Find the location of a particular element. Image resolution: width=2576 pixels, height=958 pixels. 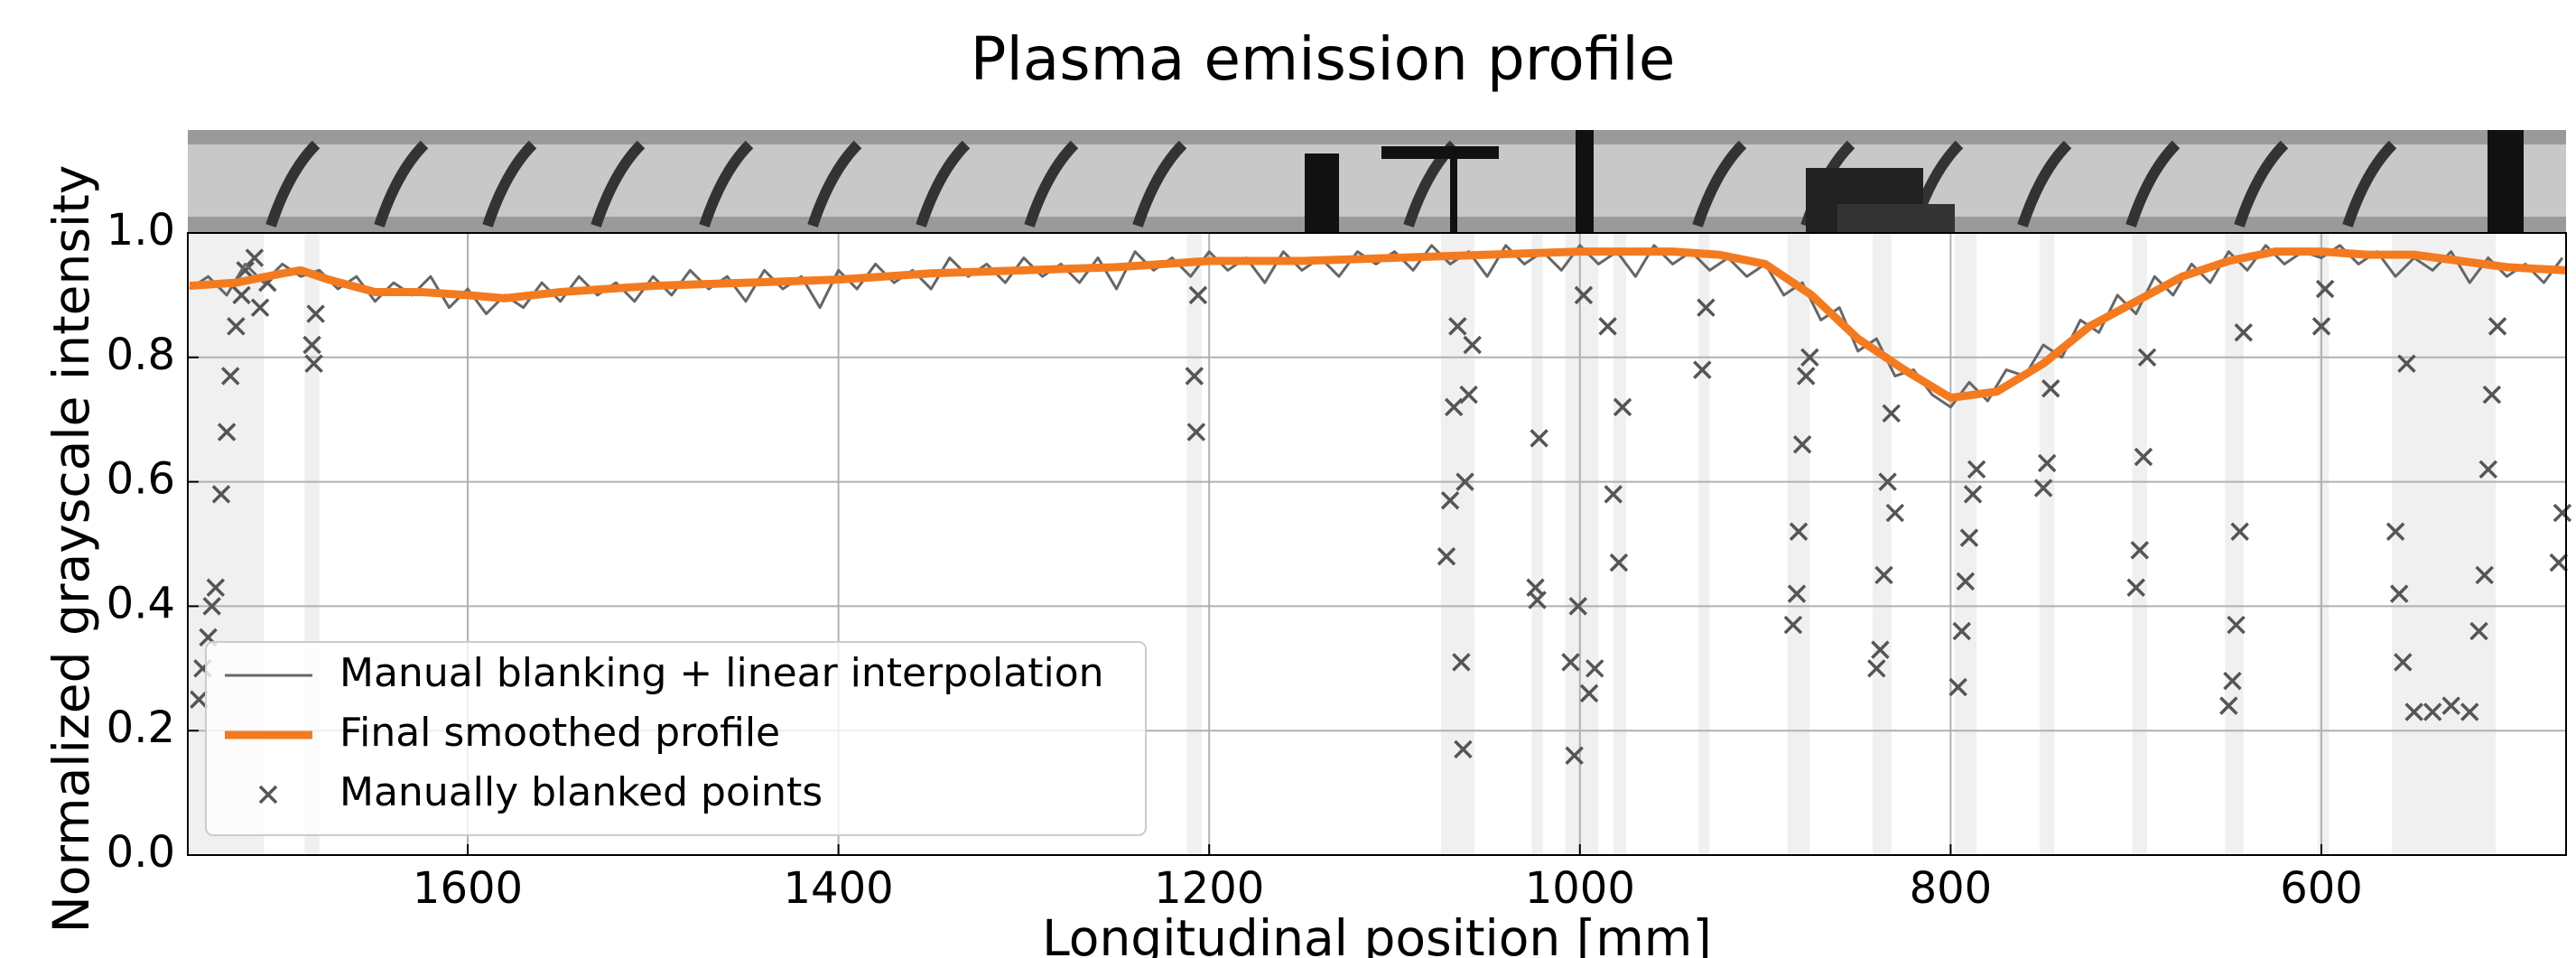

y-tick-label: 0.6 is located at coordinates (141, 479).